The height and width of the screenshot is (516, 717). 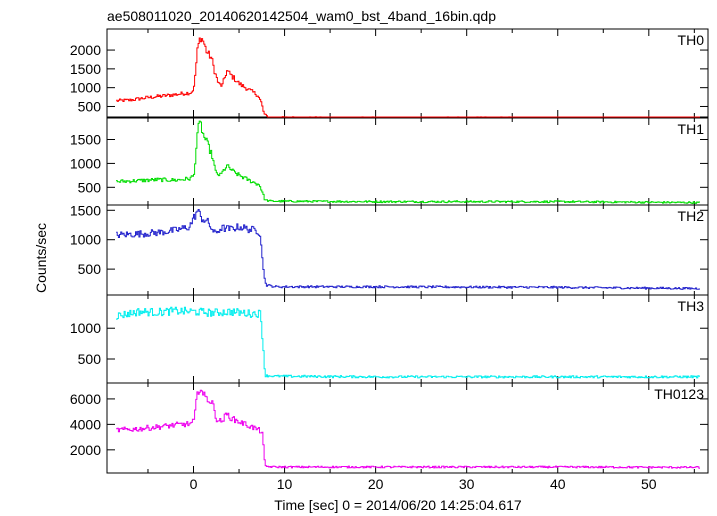 I want to click on y-tick-label: 6000, so click(x=85, y=399).